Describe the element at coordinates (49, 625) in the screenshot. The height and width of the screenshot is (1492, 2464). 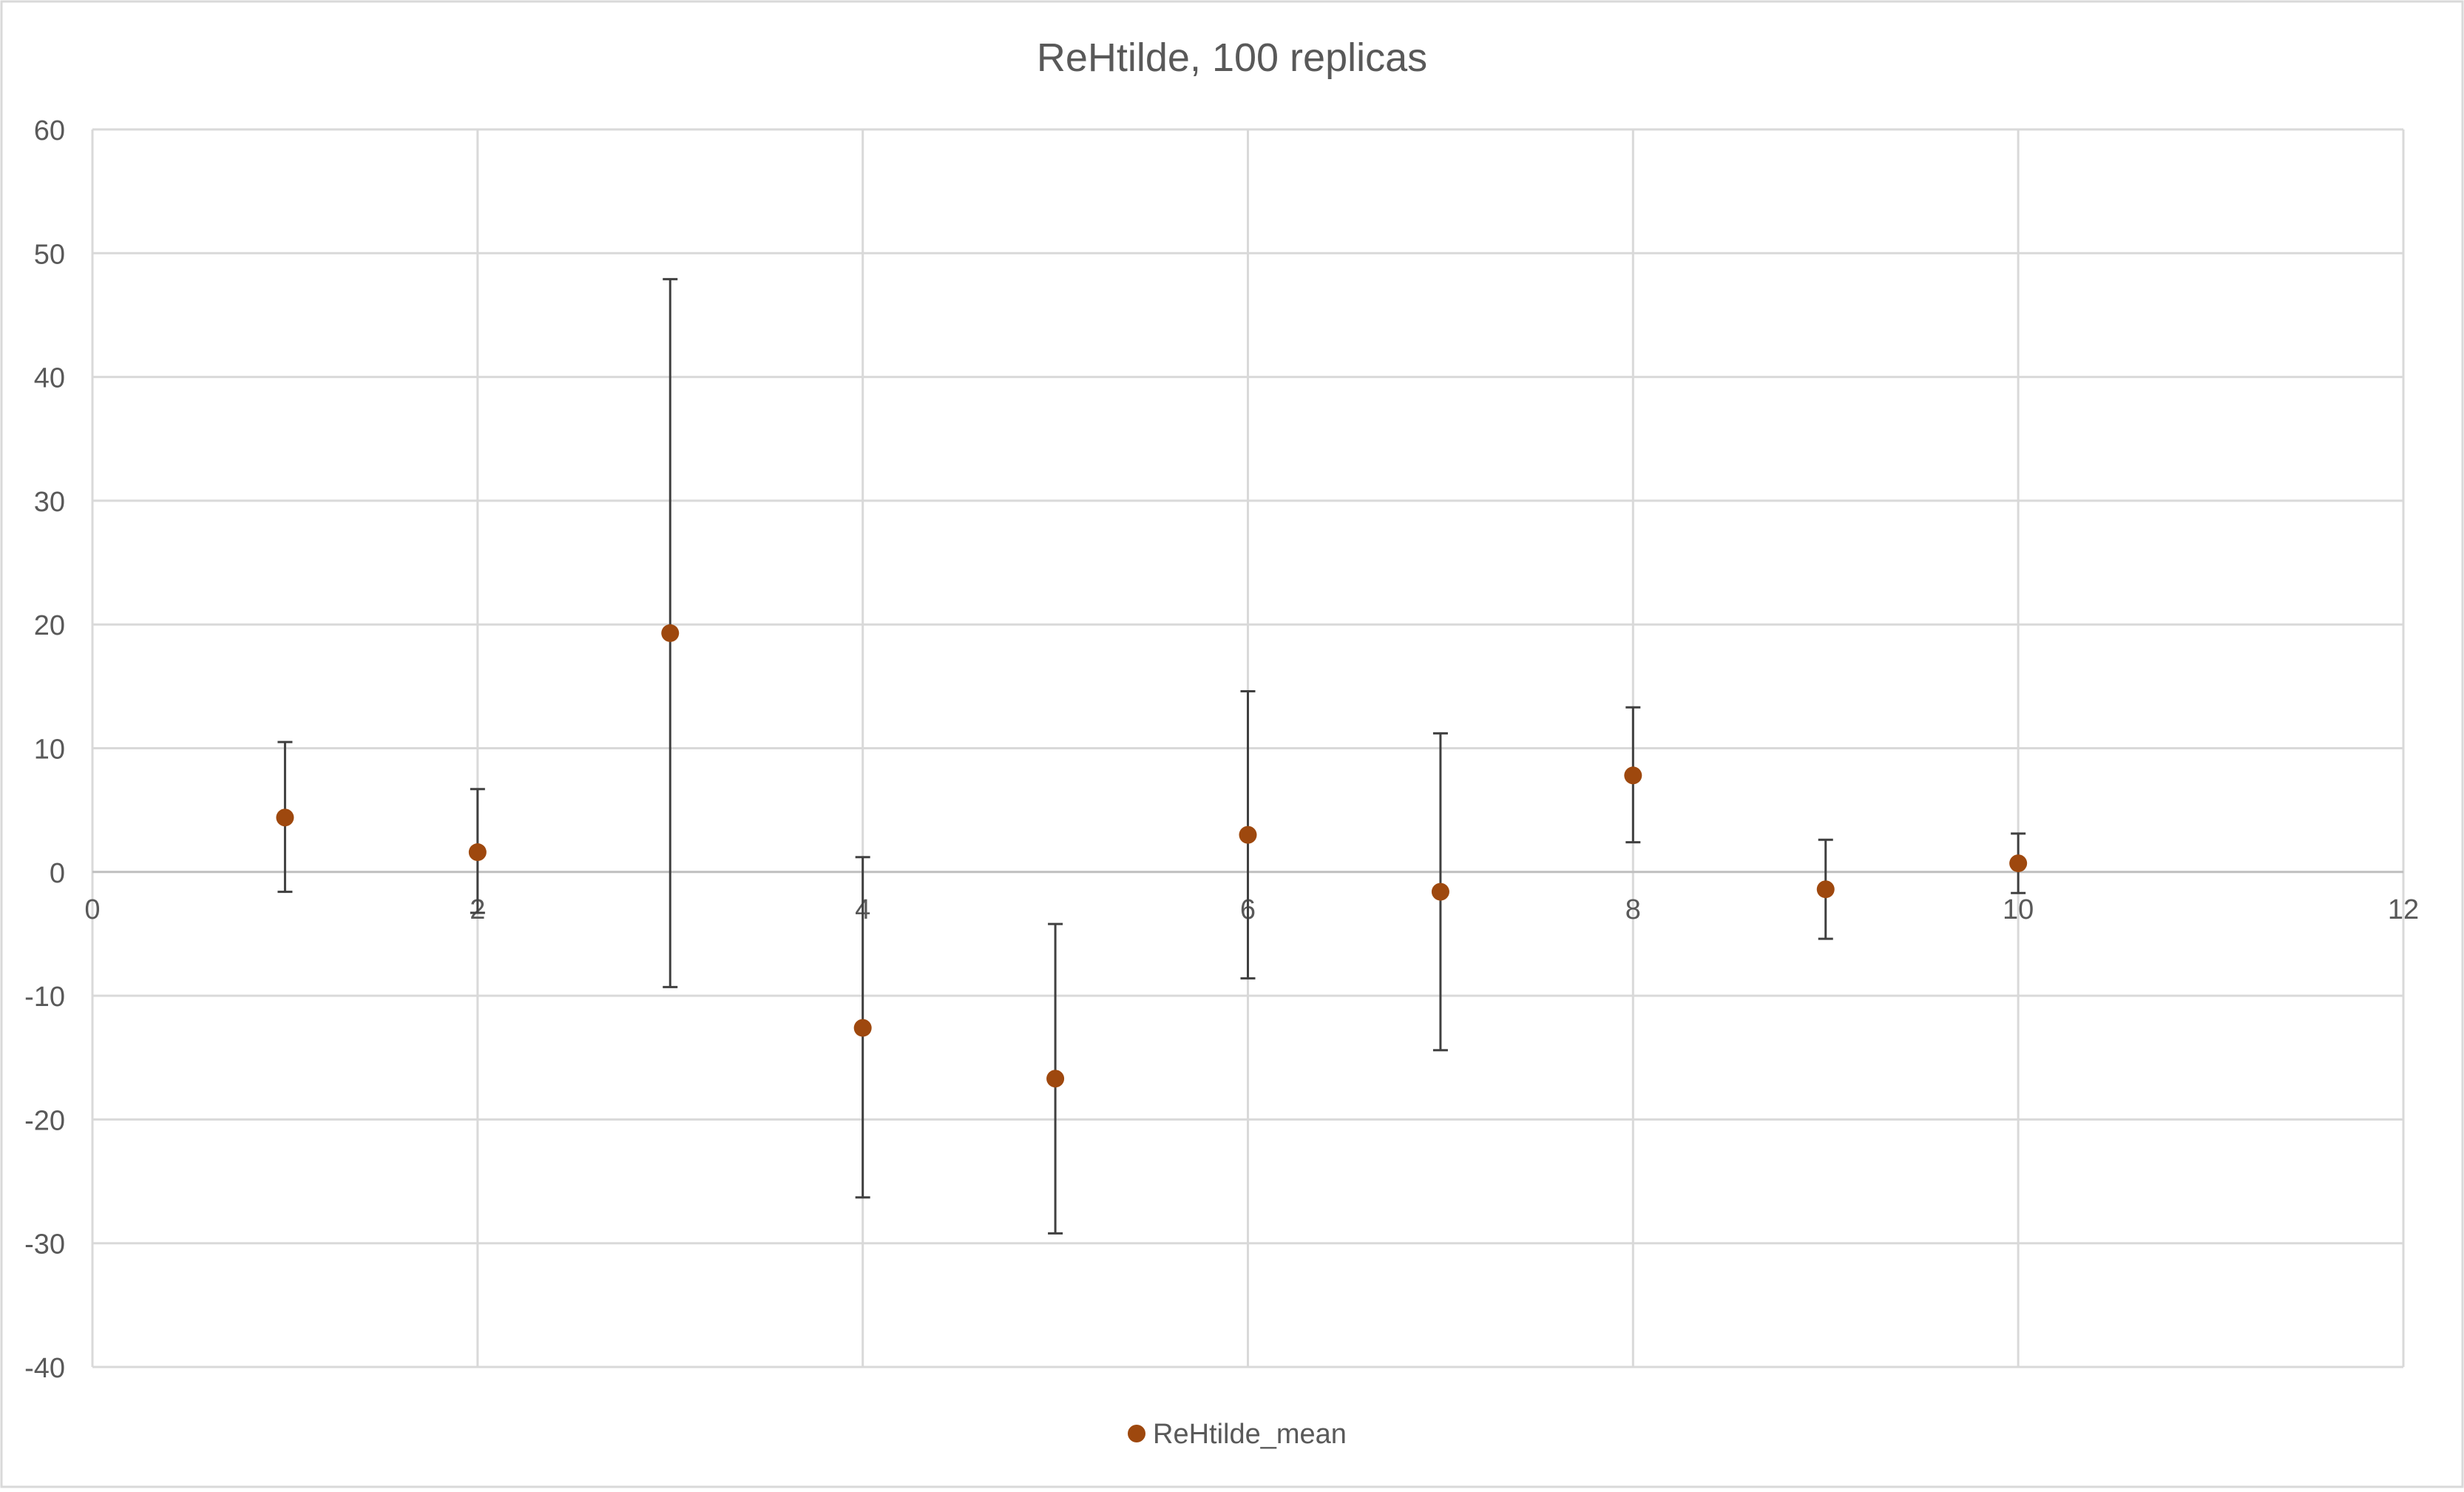
I see `y-tick-label: 20` at that location.